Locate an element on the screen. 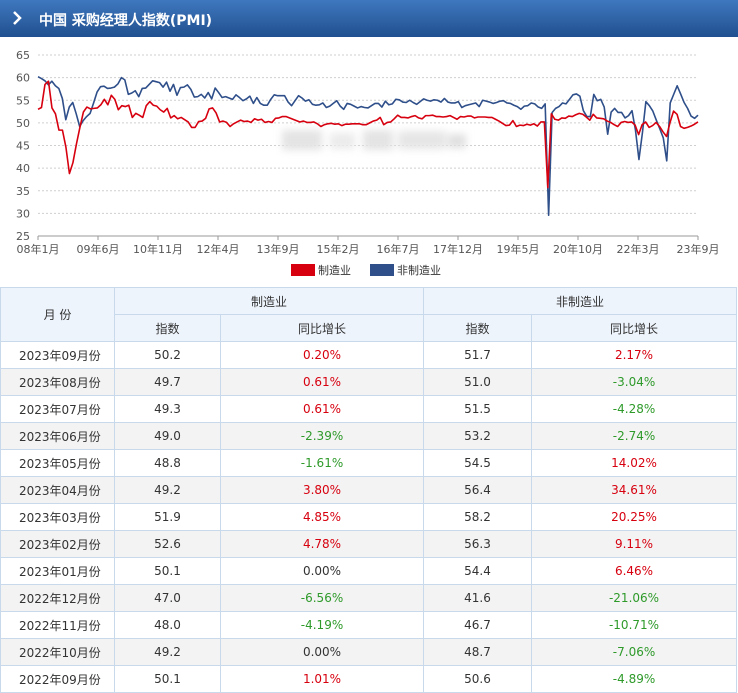 This screenshot has width=738, height=693. non-manufacturing-index-cell: 56.4 is located at coordinates (478, 490).